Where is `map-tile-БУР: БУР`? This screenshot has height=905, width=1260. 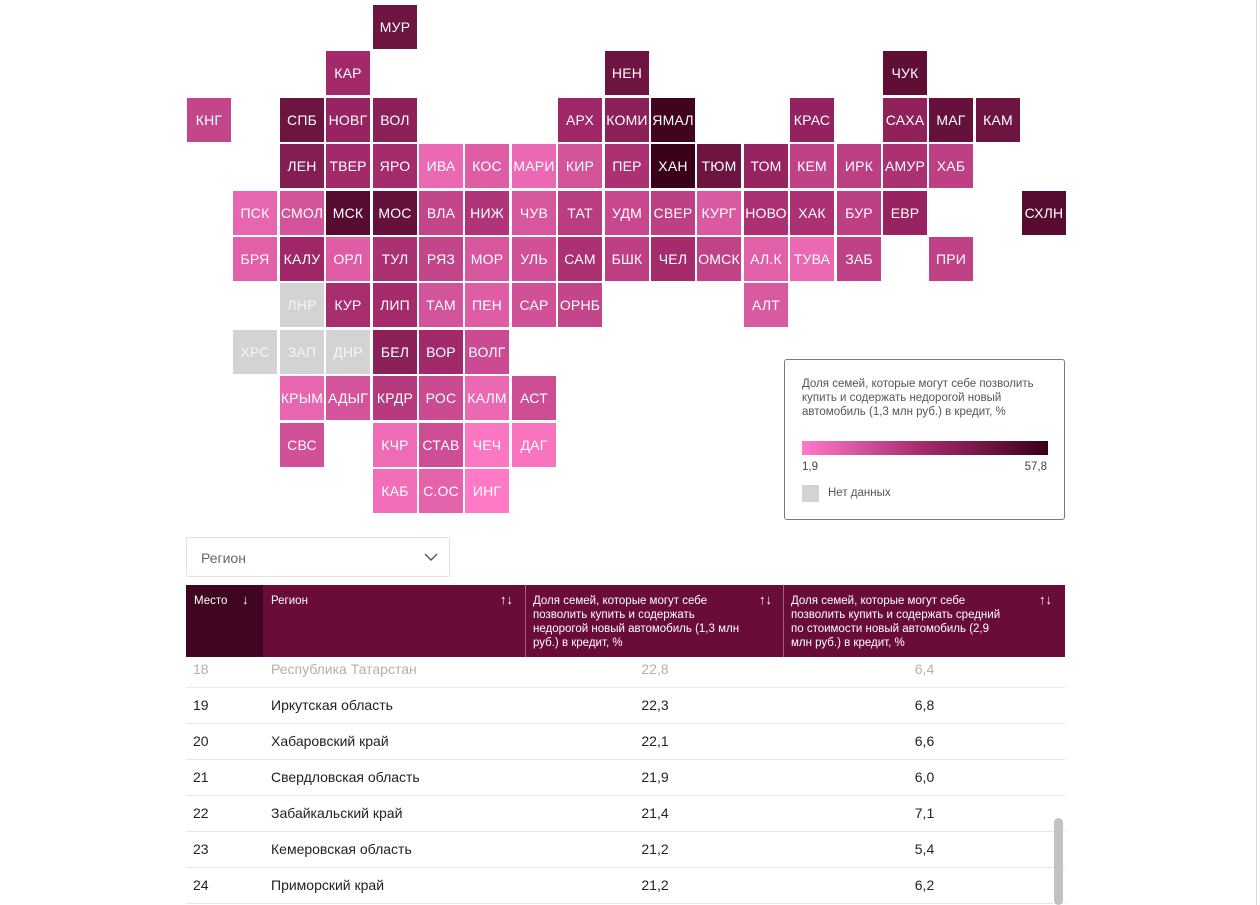 map-tile-БУР: БУР is located at coordinates (859, 213).